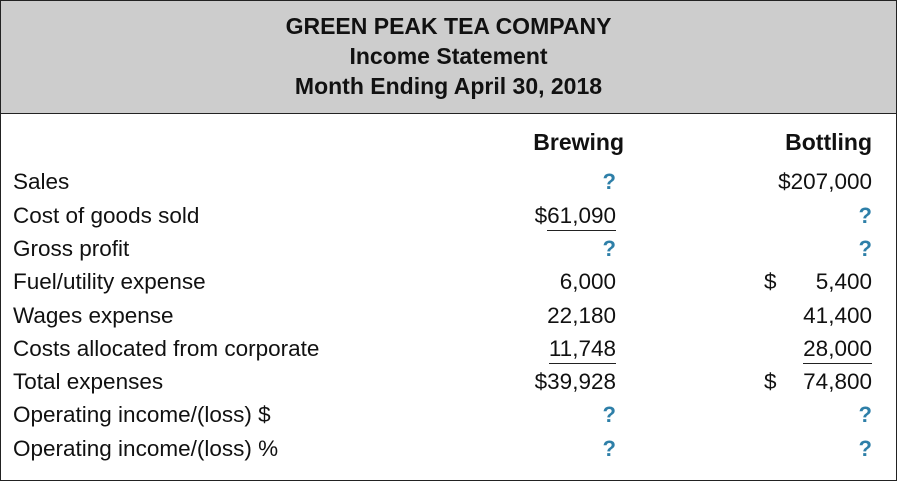 This screenshot has width=900, height=484. What do you see at coordinates (578, 142) in the screenshot?
I see `column-header-brewing: Brewing` at bounding box center [578, 142].